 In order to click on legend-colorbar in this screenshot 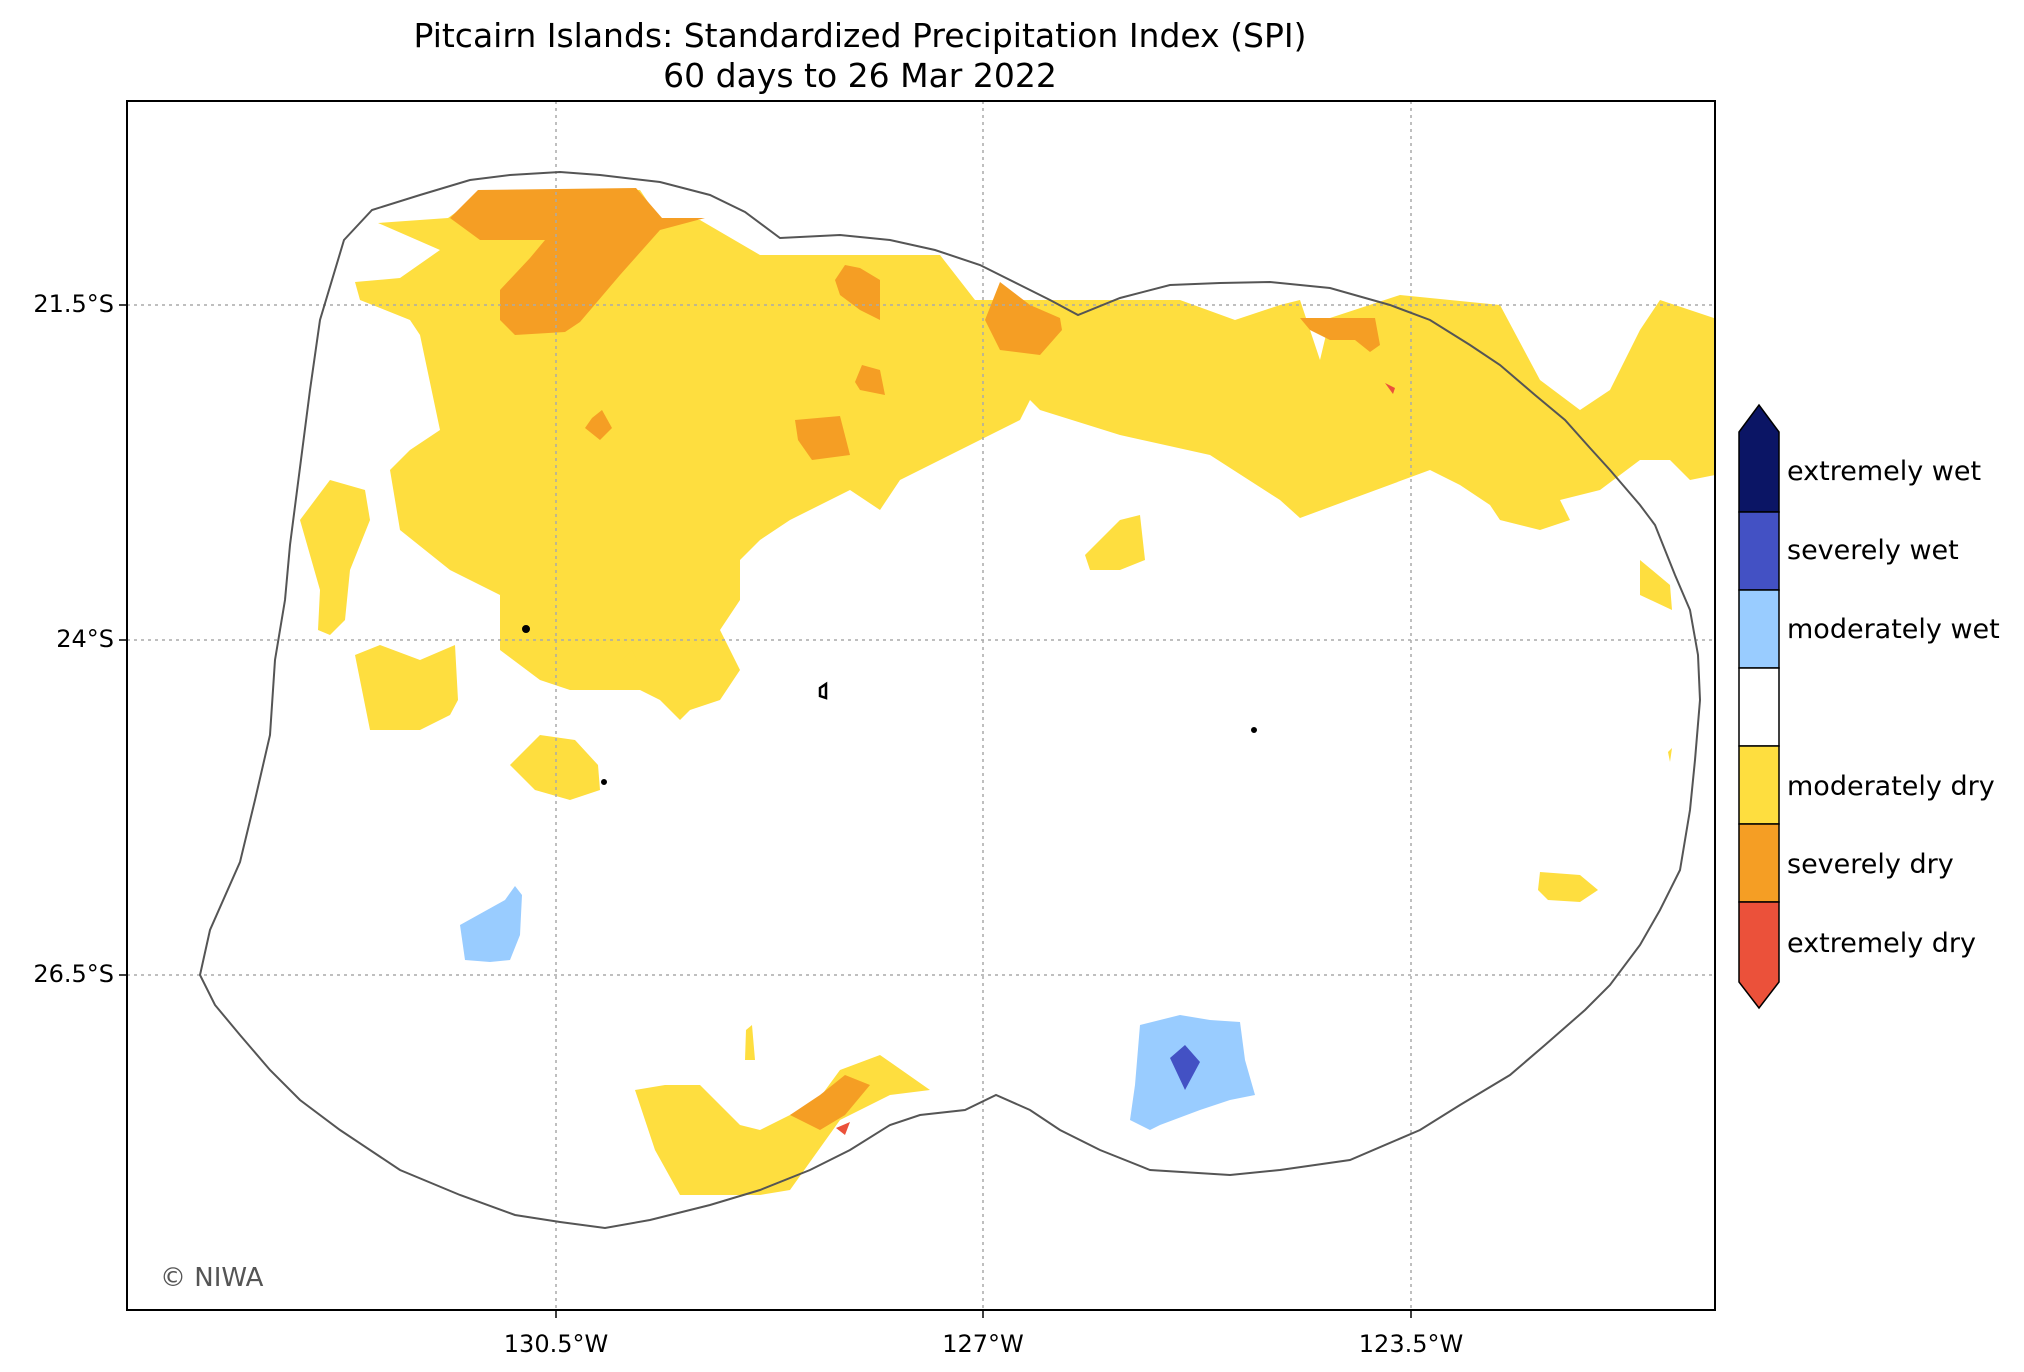, I will do `click(1759, 706)`.